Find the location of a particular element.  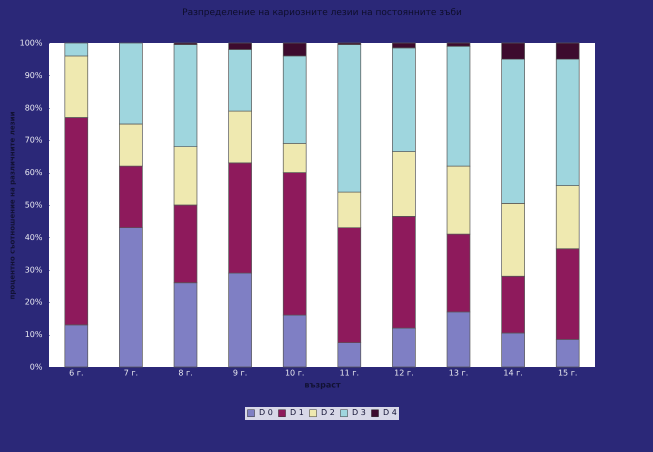

y-tick-label: 0% is located at coordinates (36, 367).